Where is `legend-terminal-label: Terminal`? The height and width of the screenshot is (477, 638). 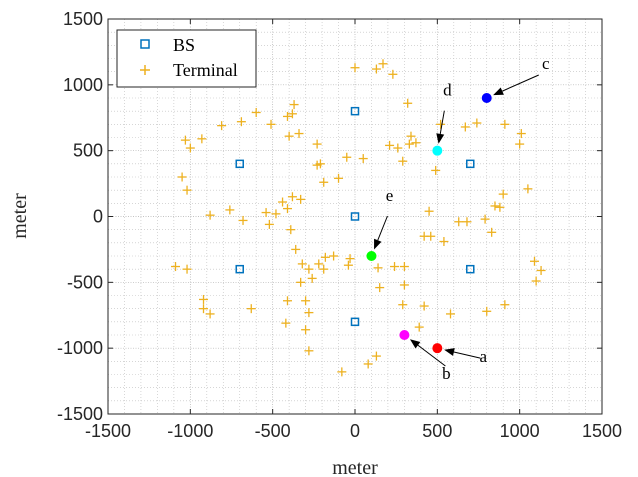 legend-terminal-label: Terminal is located at coordinates (205, 70).